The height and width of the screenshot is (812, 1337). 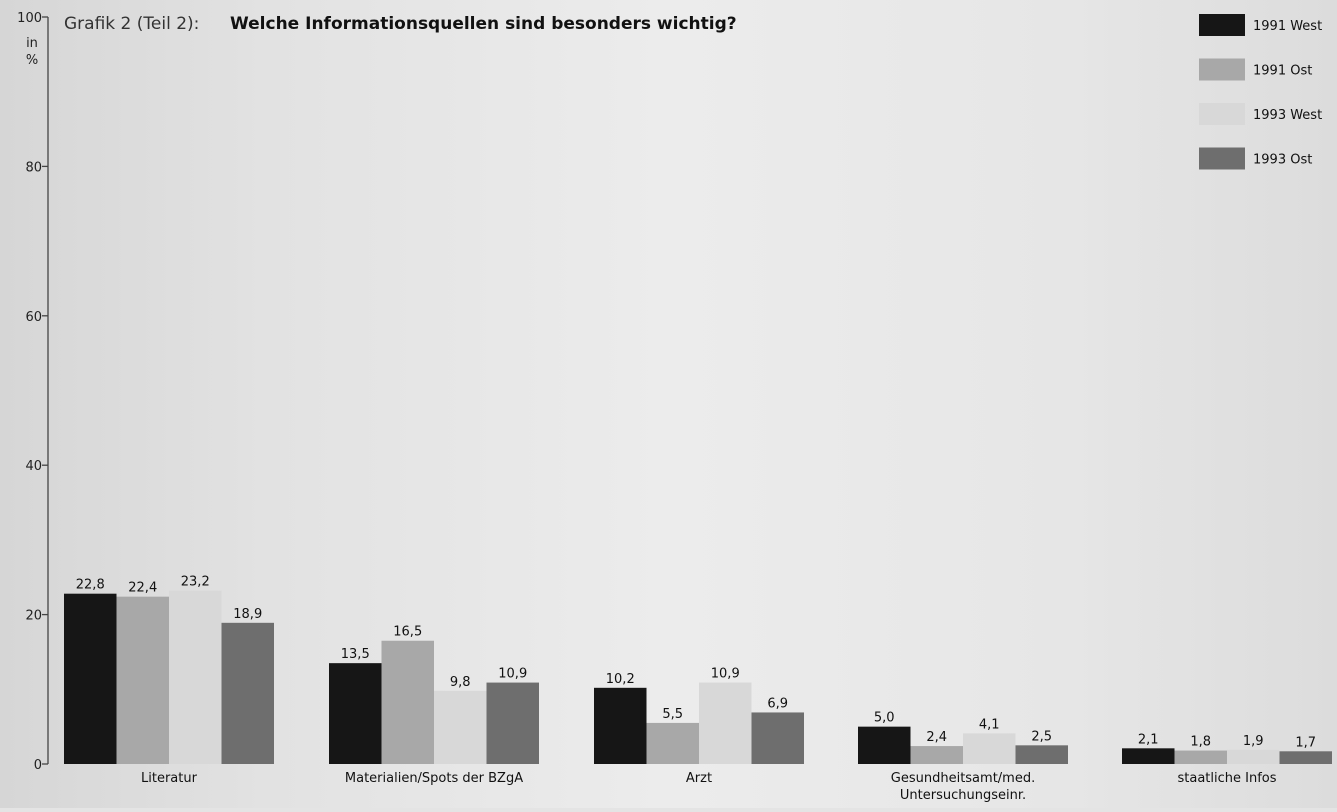 What do you see at coordinates (90, 585) in the screenshot?
I see `bar-value-label: 22,8` at bounding box center [90, 585].